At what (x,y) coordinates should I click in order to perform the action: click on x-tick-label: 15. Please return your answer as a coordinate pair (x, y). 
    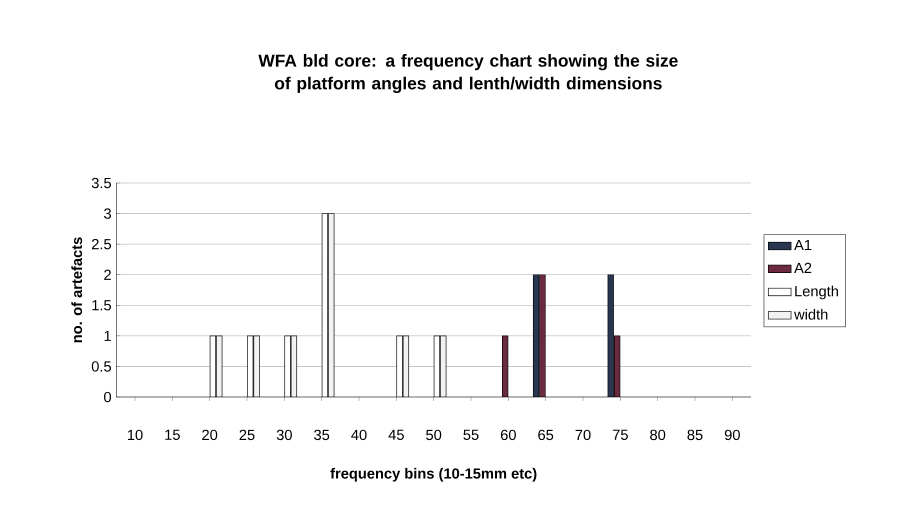
    Looking at the image, I should click on (172, 435).